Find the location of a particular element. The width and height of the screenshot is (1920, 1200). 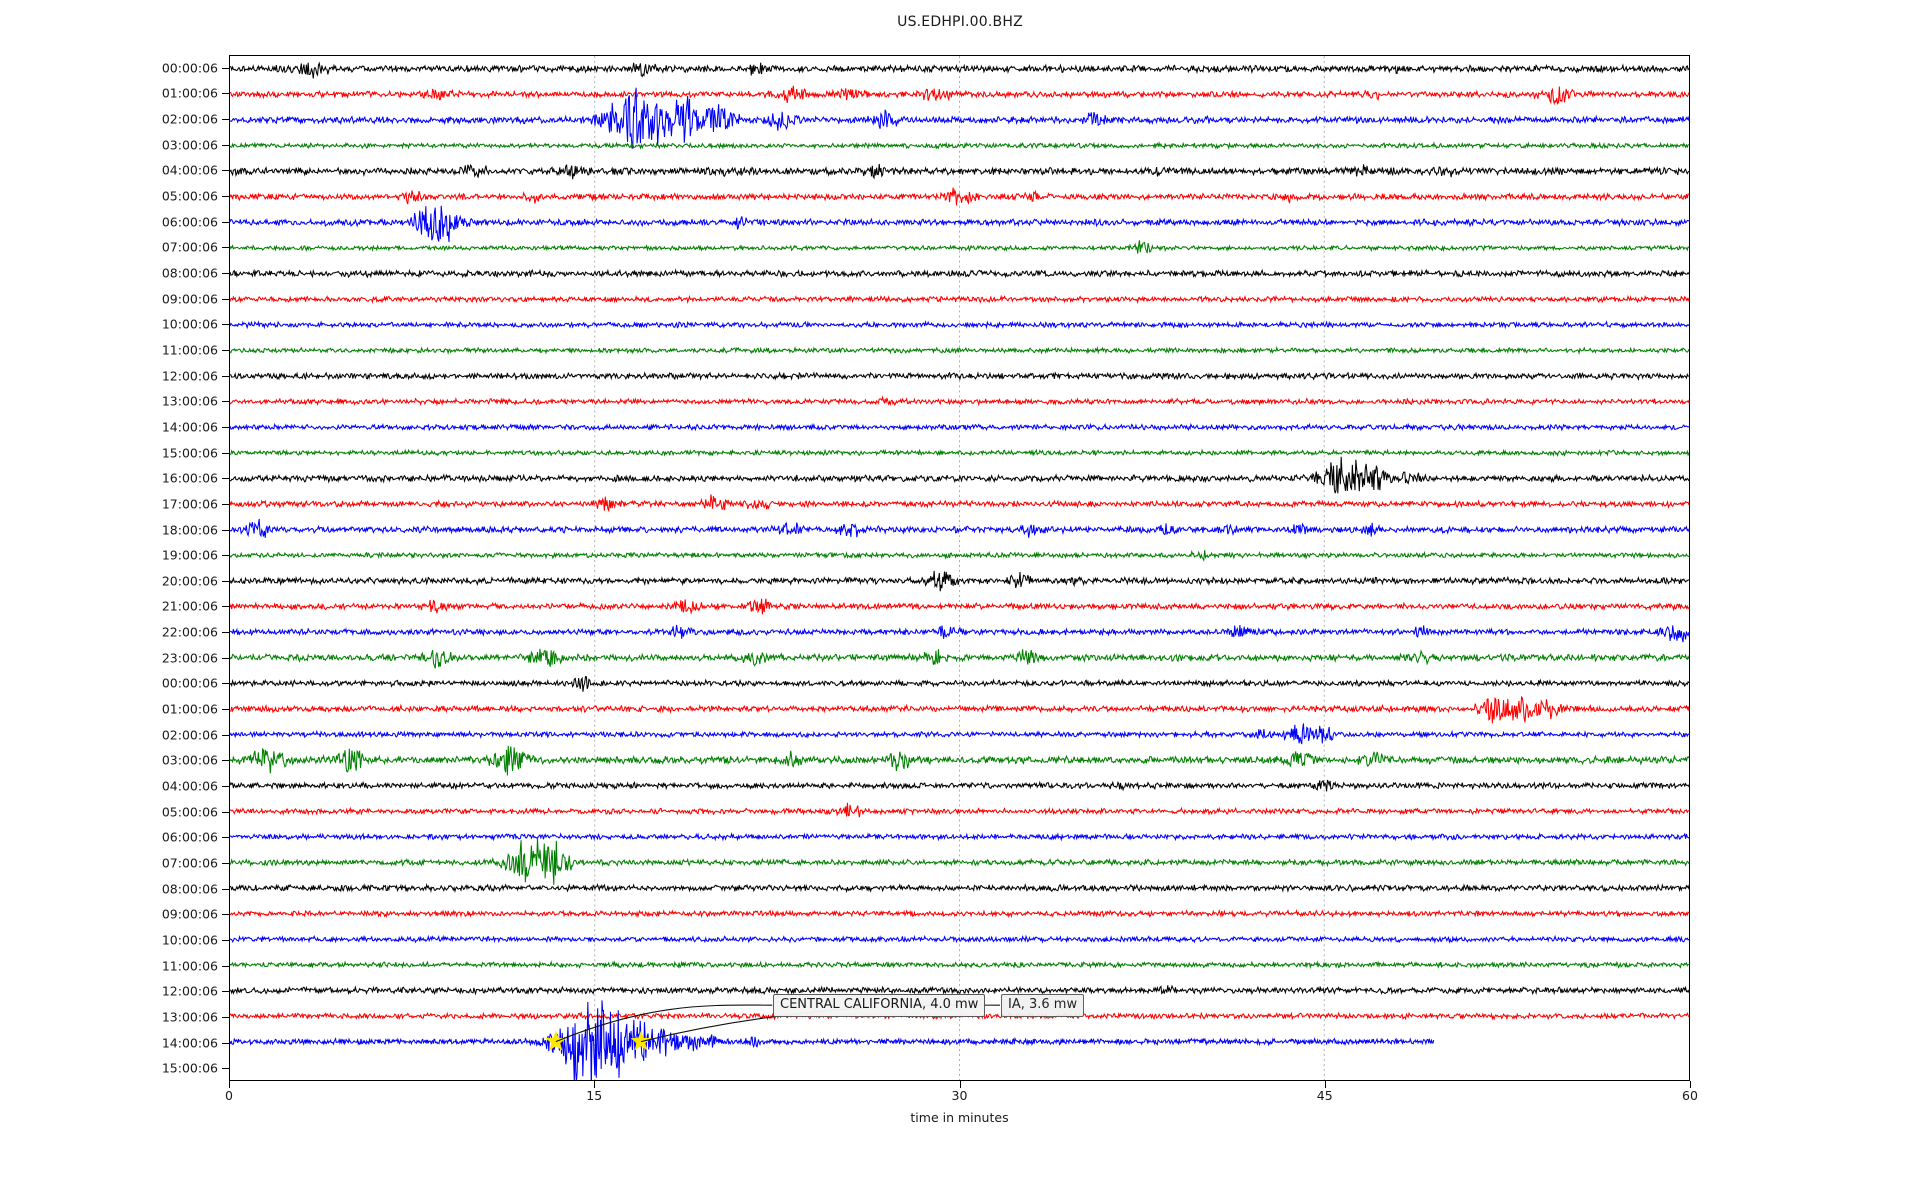

x-axis-label: time in minutes is located at coordinates (959, 1117).